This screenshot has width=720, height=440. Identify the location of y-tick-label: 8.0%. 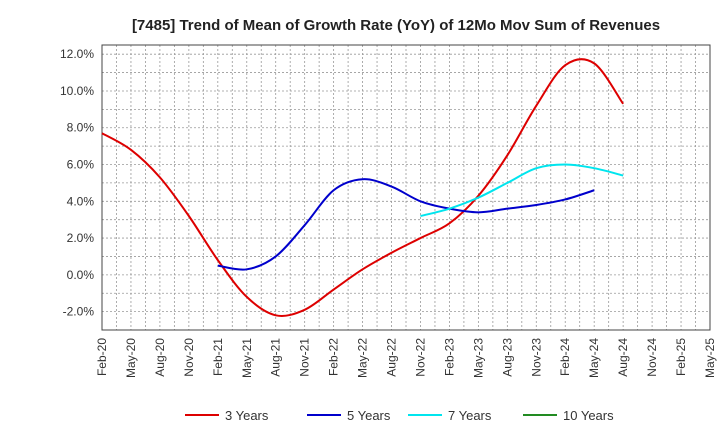
(81, 128).